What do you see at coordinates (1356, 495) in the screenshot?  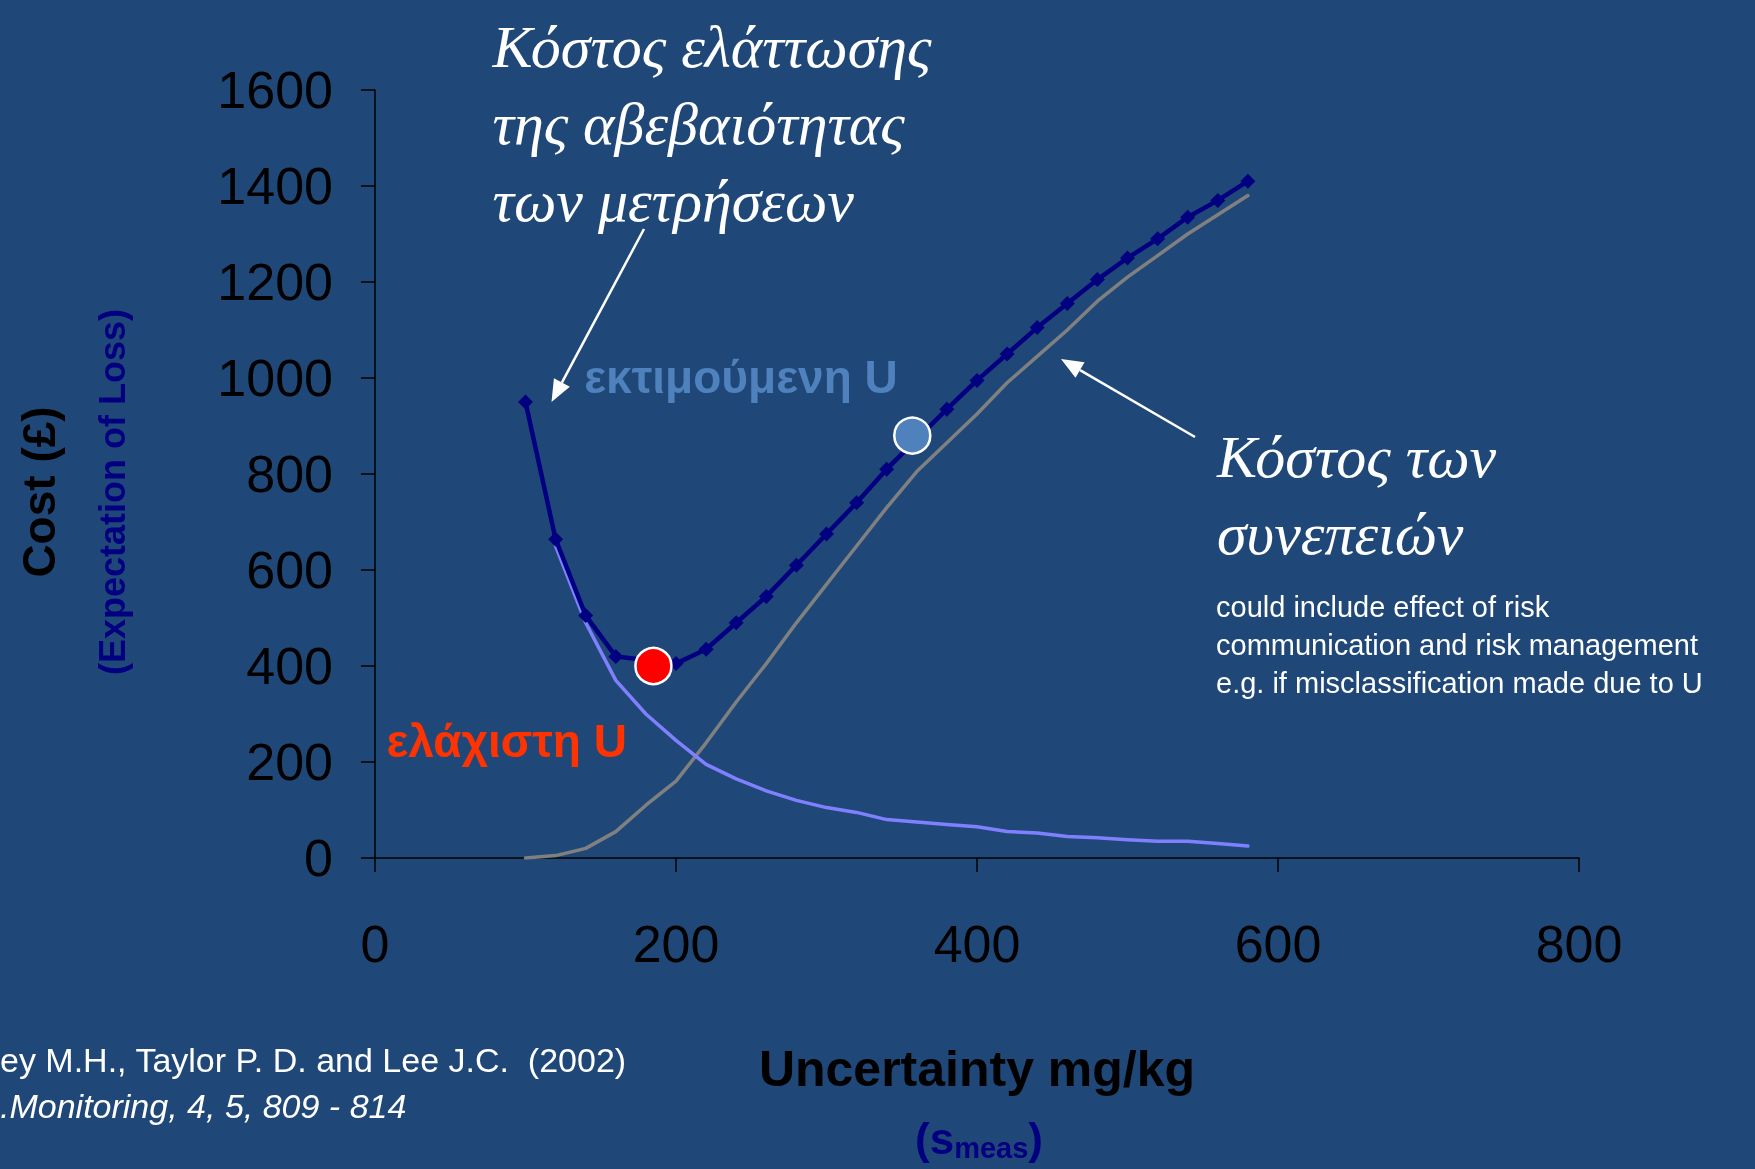 I see `annotation: Κόστος των συνεπειών` at bounding box center [1356, 495].